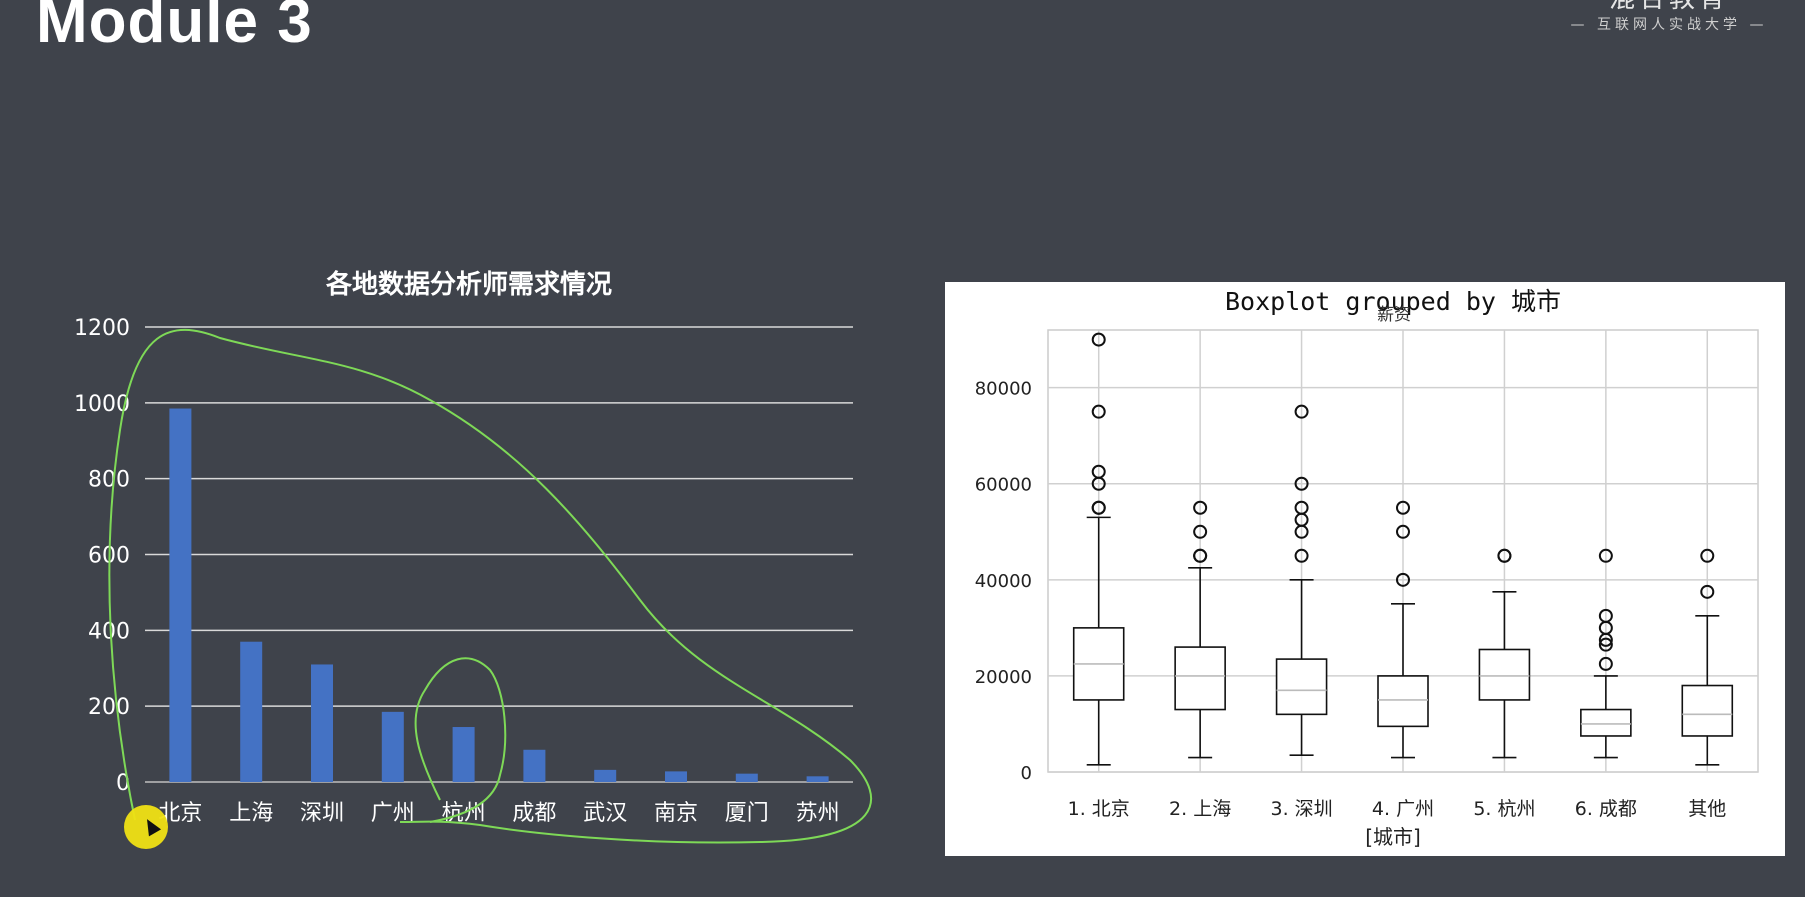  Describe the element at coordinates (676, 776) in the screenshot. I see `bar-南京` at that location.